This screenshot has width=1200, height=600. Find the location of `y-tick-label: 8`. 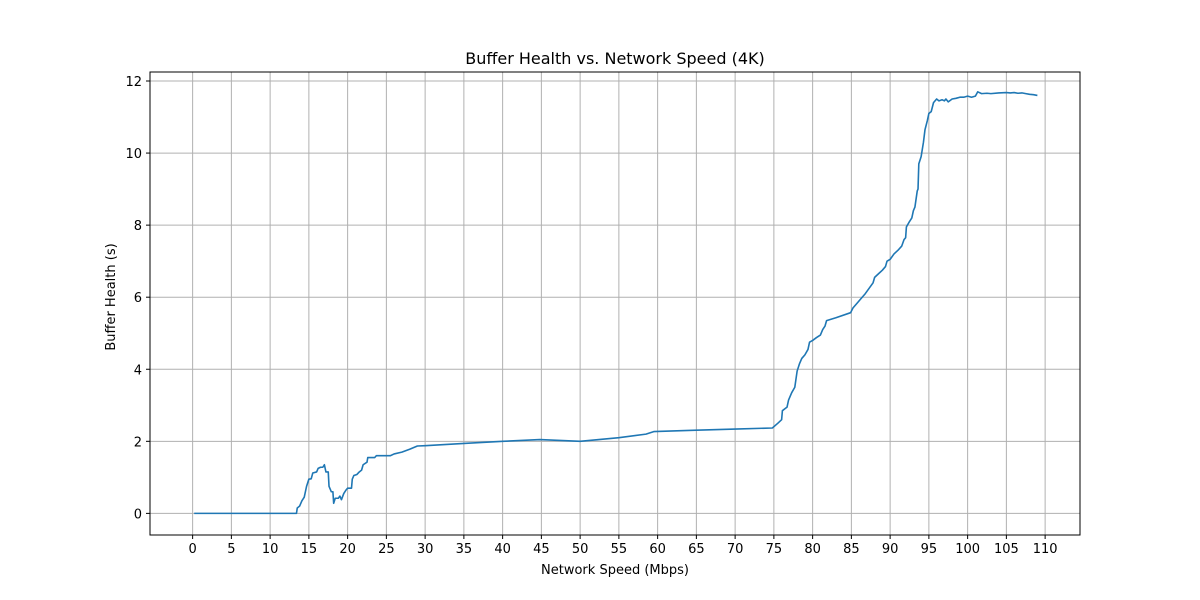

y-tick-label: 8 is located at coordinates (138, 226).